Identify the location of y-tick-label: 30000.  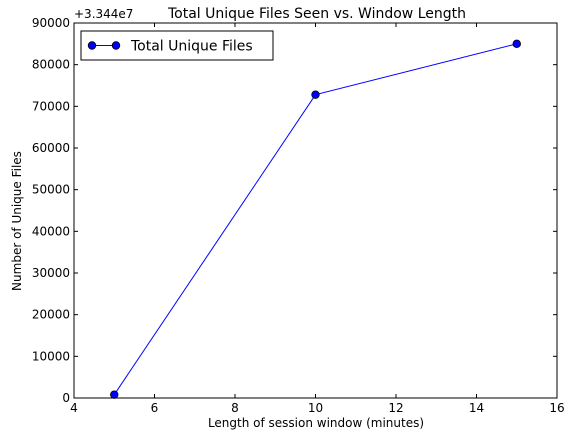
(51, 273).